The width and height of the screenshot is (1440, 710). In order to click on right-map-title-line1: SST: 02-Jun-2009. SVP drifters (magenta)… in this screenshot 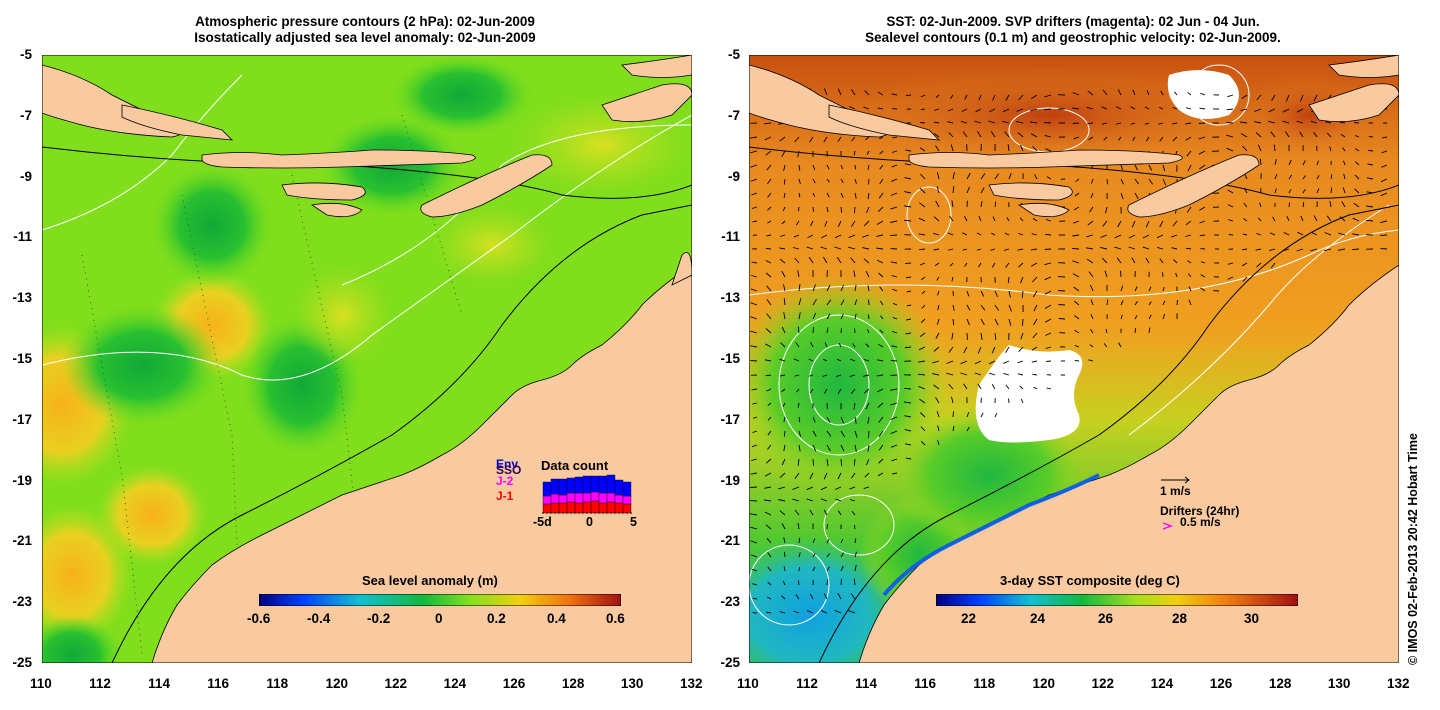, I will do `click(1073, 21)`.